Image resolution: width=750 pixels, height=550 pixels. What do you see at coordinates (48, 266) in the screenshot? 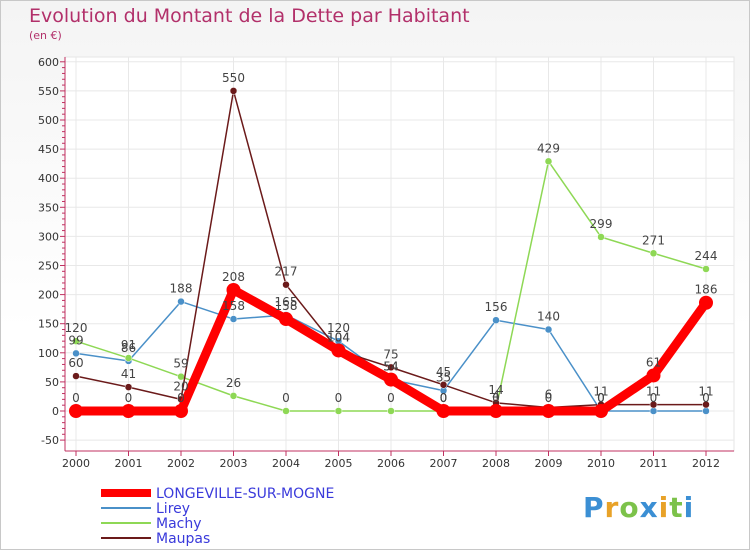
I see `y-tick-label: 250` at bounding box center [48, 266].